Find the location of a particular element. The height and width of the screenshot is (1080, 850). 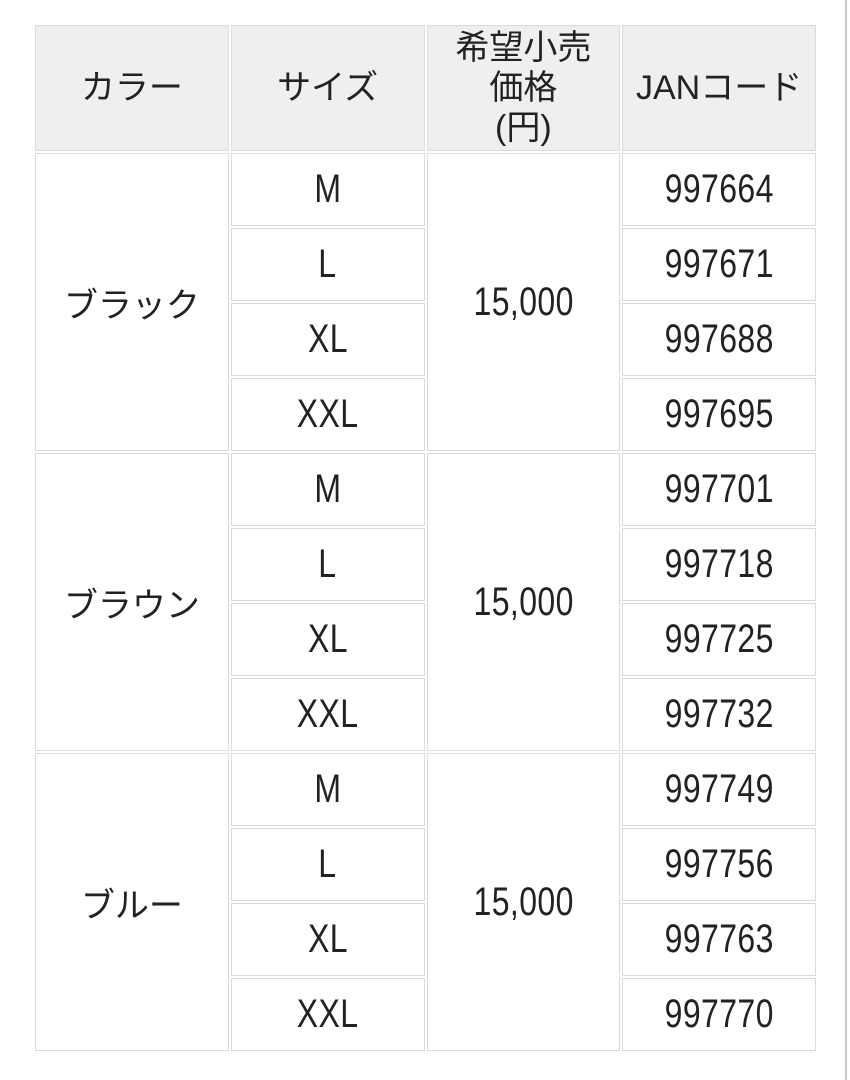

jan-value: 997725 is located at coordinates (719, 639).